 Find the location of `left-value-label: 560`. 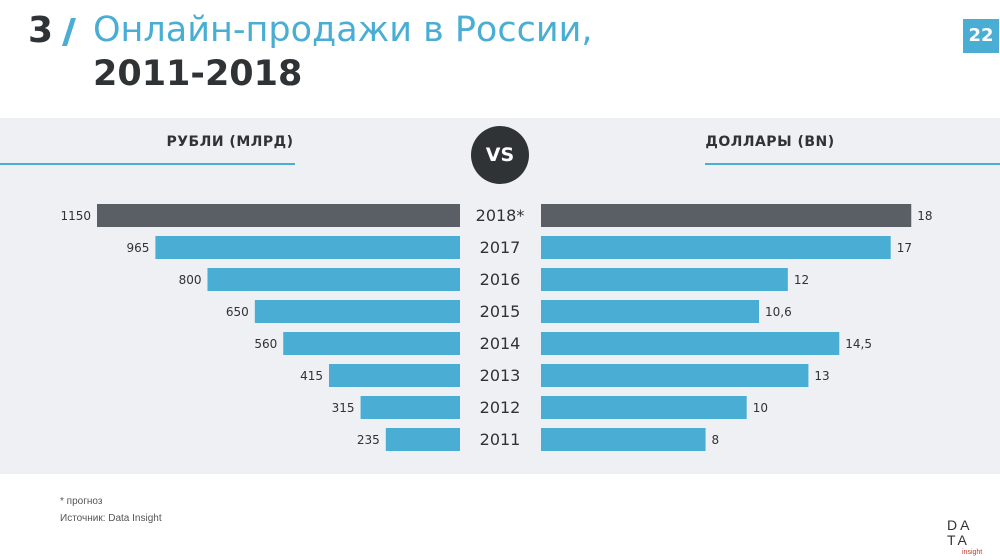

left-value-label: 560 is located at coordinates (265, 344).